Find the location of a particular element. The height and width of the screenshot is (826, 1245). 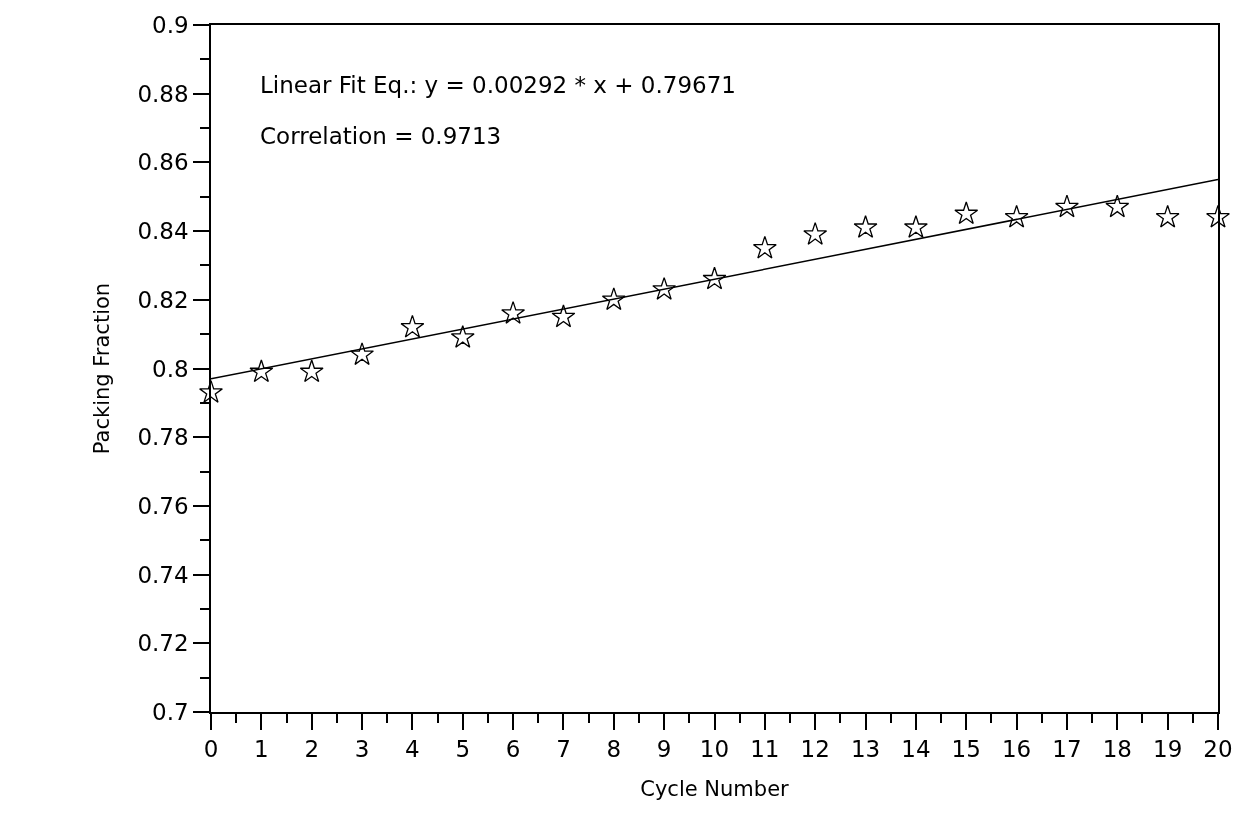

x-tick-label: 15 is located at coordinates (966, 749).